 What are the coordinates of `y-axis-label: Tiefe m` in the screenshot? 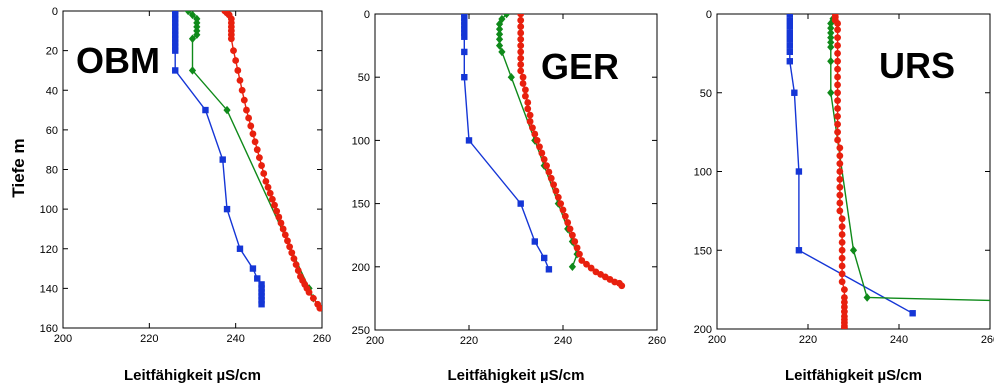 It's located at (18, 167).